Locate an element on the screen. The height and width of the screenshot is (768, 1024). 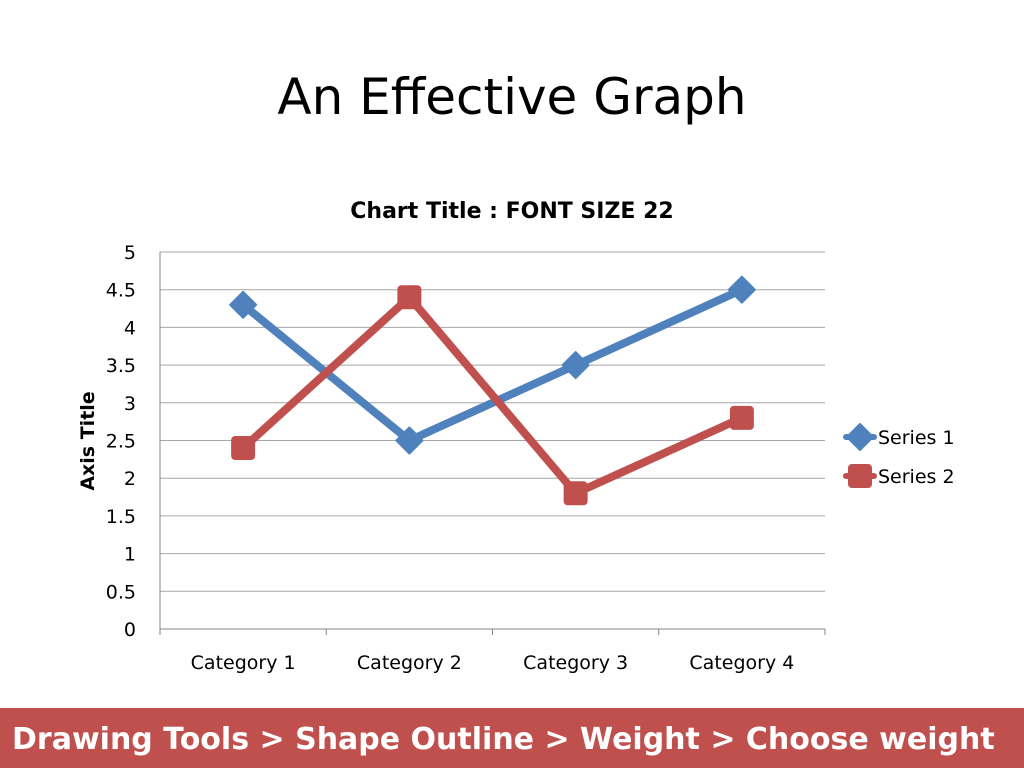
y-tick-label: 2.5 is located at coordinates (121, 442).